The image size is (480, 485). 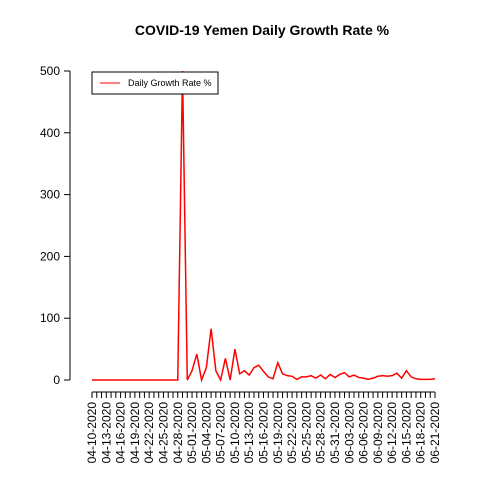 What do you see at coordinates (170, 83) in the screenshot?
I see `legend-label: Daily Growth Rate %` at bounding box center [170, 83].